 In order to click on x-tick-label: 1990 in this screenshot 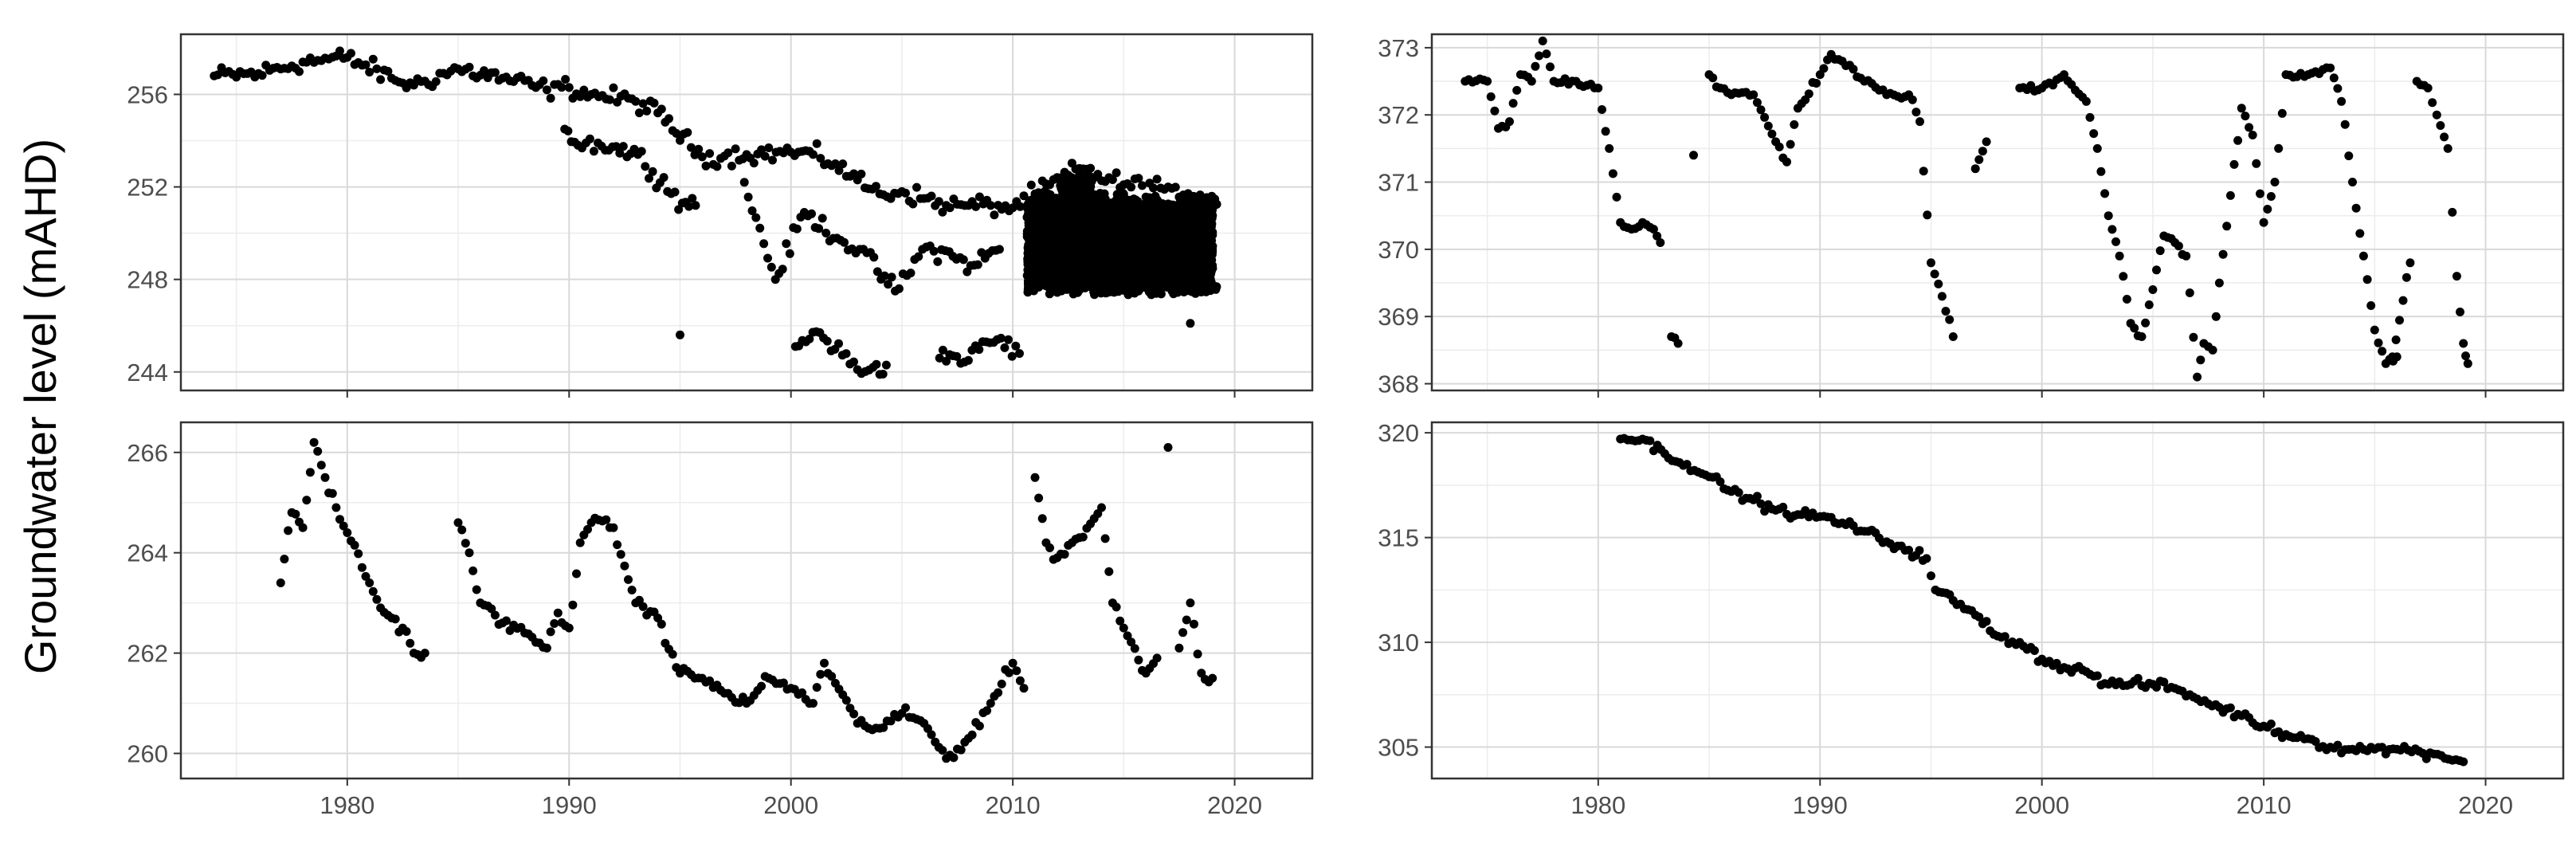, I will do `click(569, 805)`.